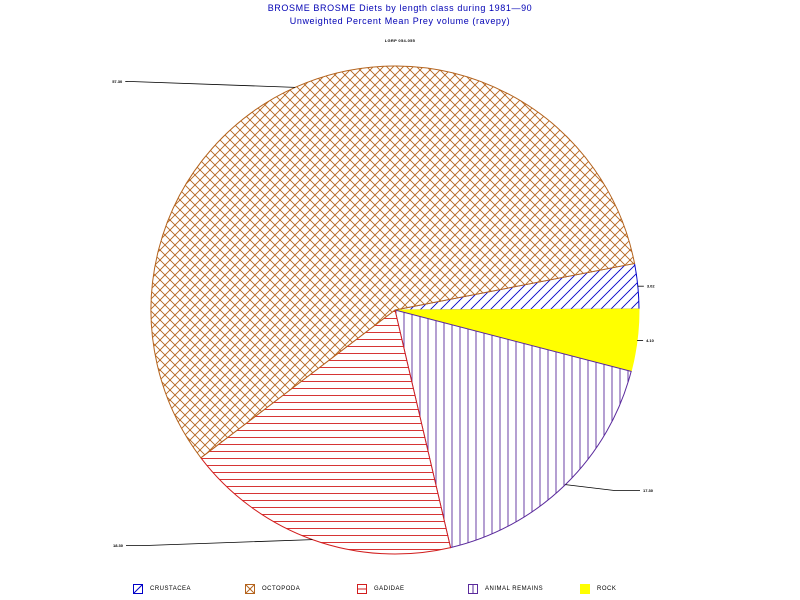  Describe the element at coordinates (219, 543) in the screenshot. I see `leader-line-gadidae` at that location.